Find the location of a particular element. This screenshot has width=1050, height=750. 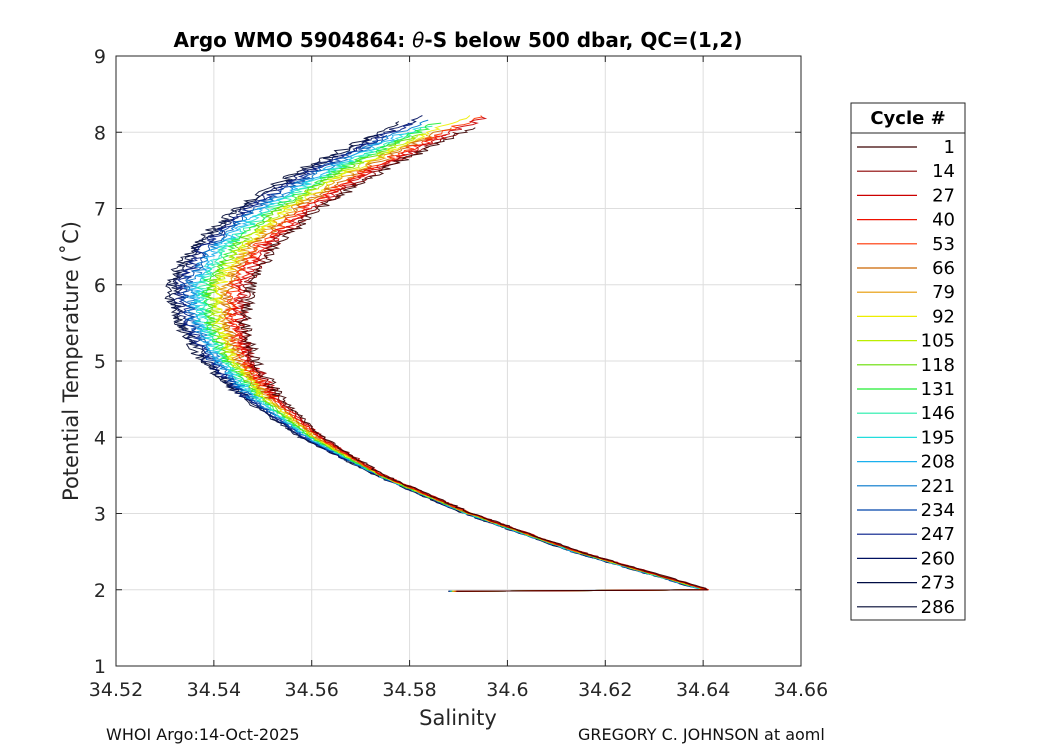

legend-label: 146 is located at coordinates (938, 413).